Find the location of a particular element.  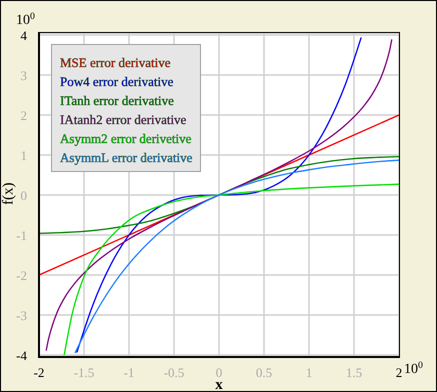

text: Asymm2 error derivetive is located at coordinates (126, 139).